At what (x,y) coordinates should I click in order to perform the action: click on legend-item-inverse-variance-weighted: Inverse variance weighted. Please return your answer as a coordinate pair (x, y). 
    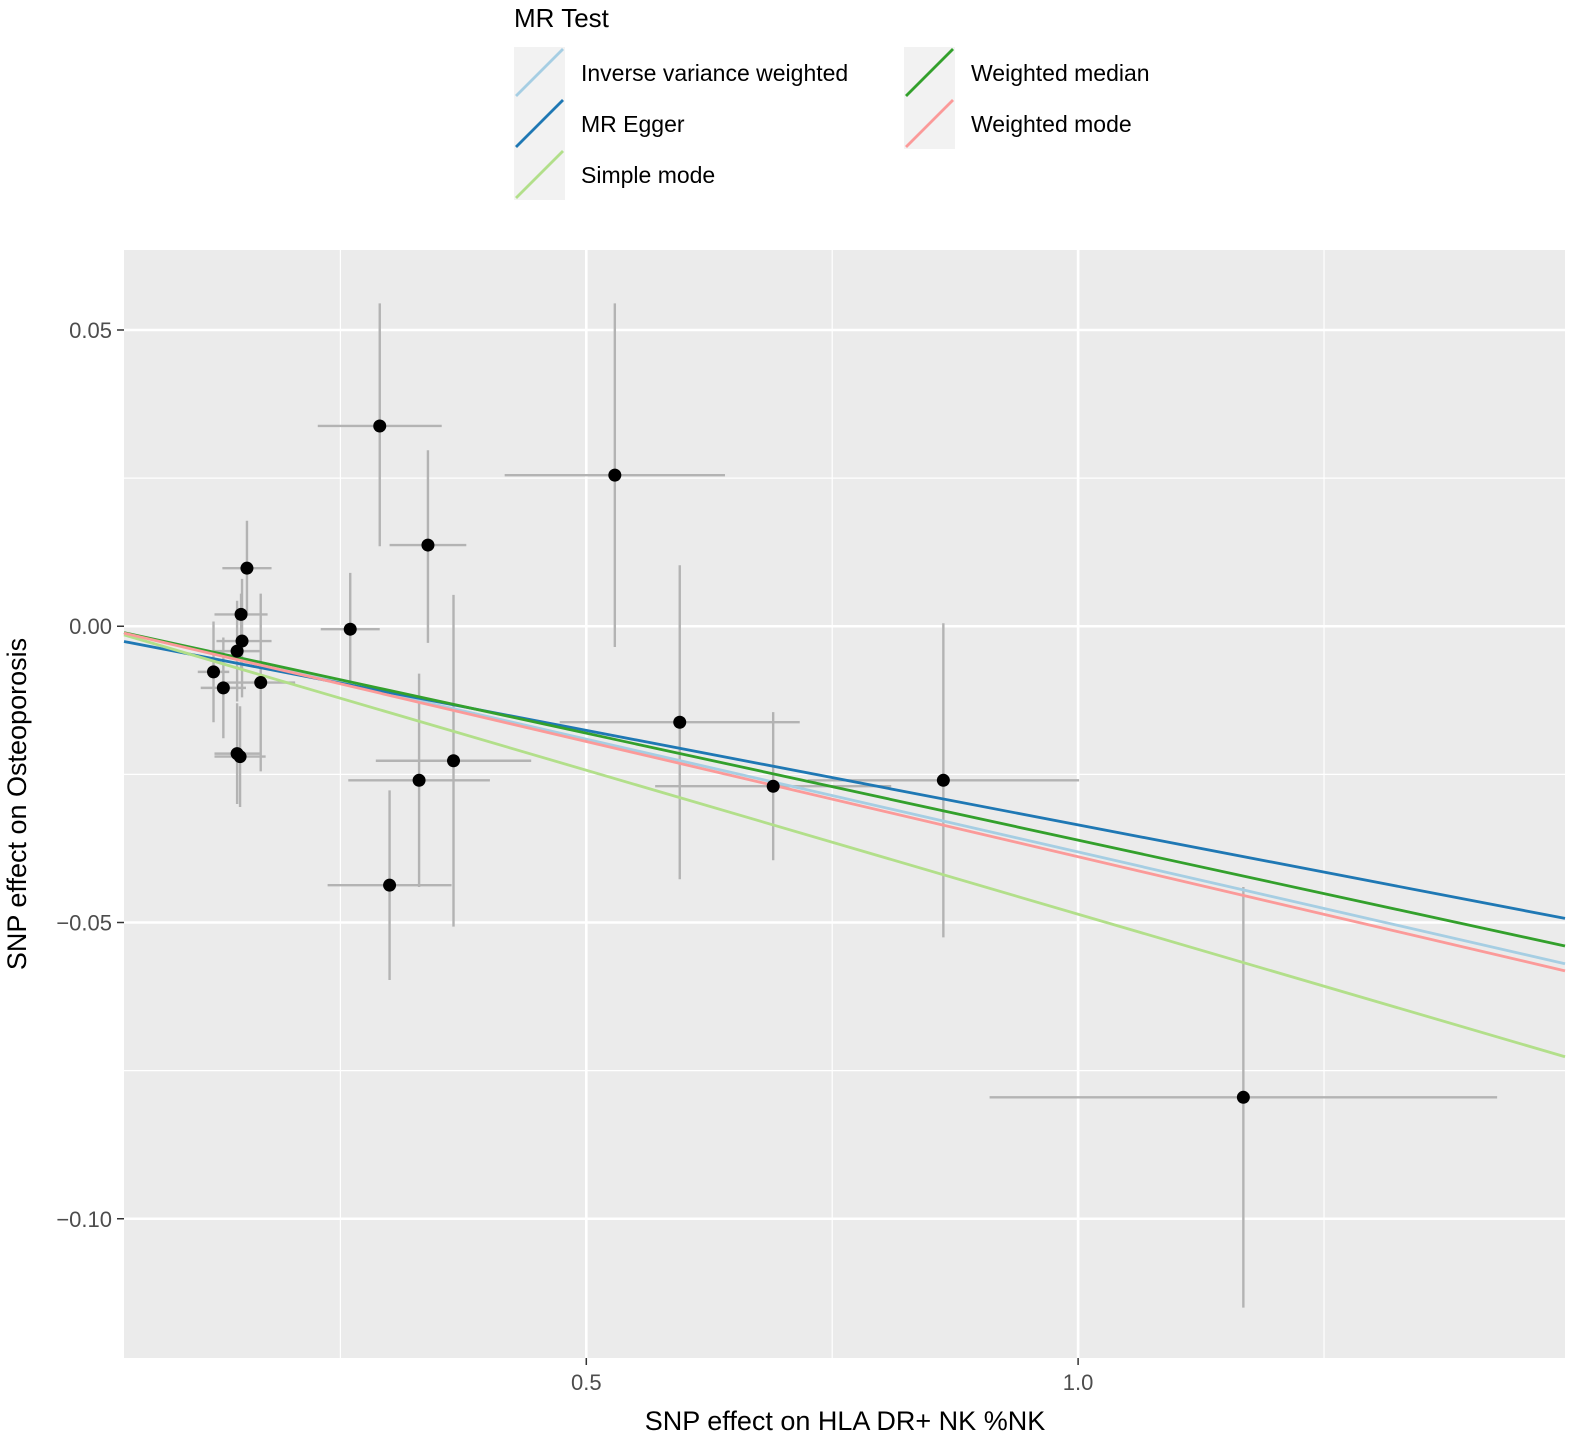
    Looking at the image, I should click on (681, 72).